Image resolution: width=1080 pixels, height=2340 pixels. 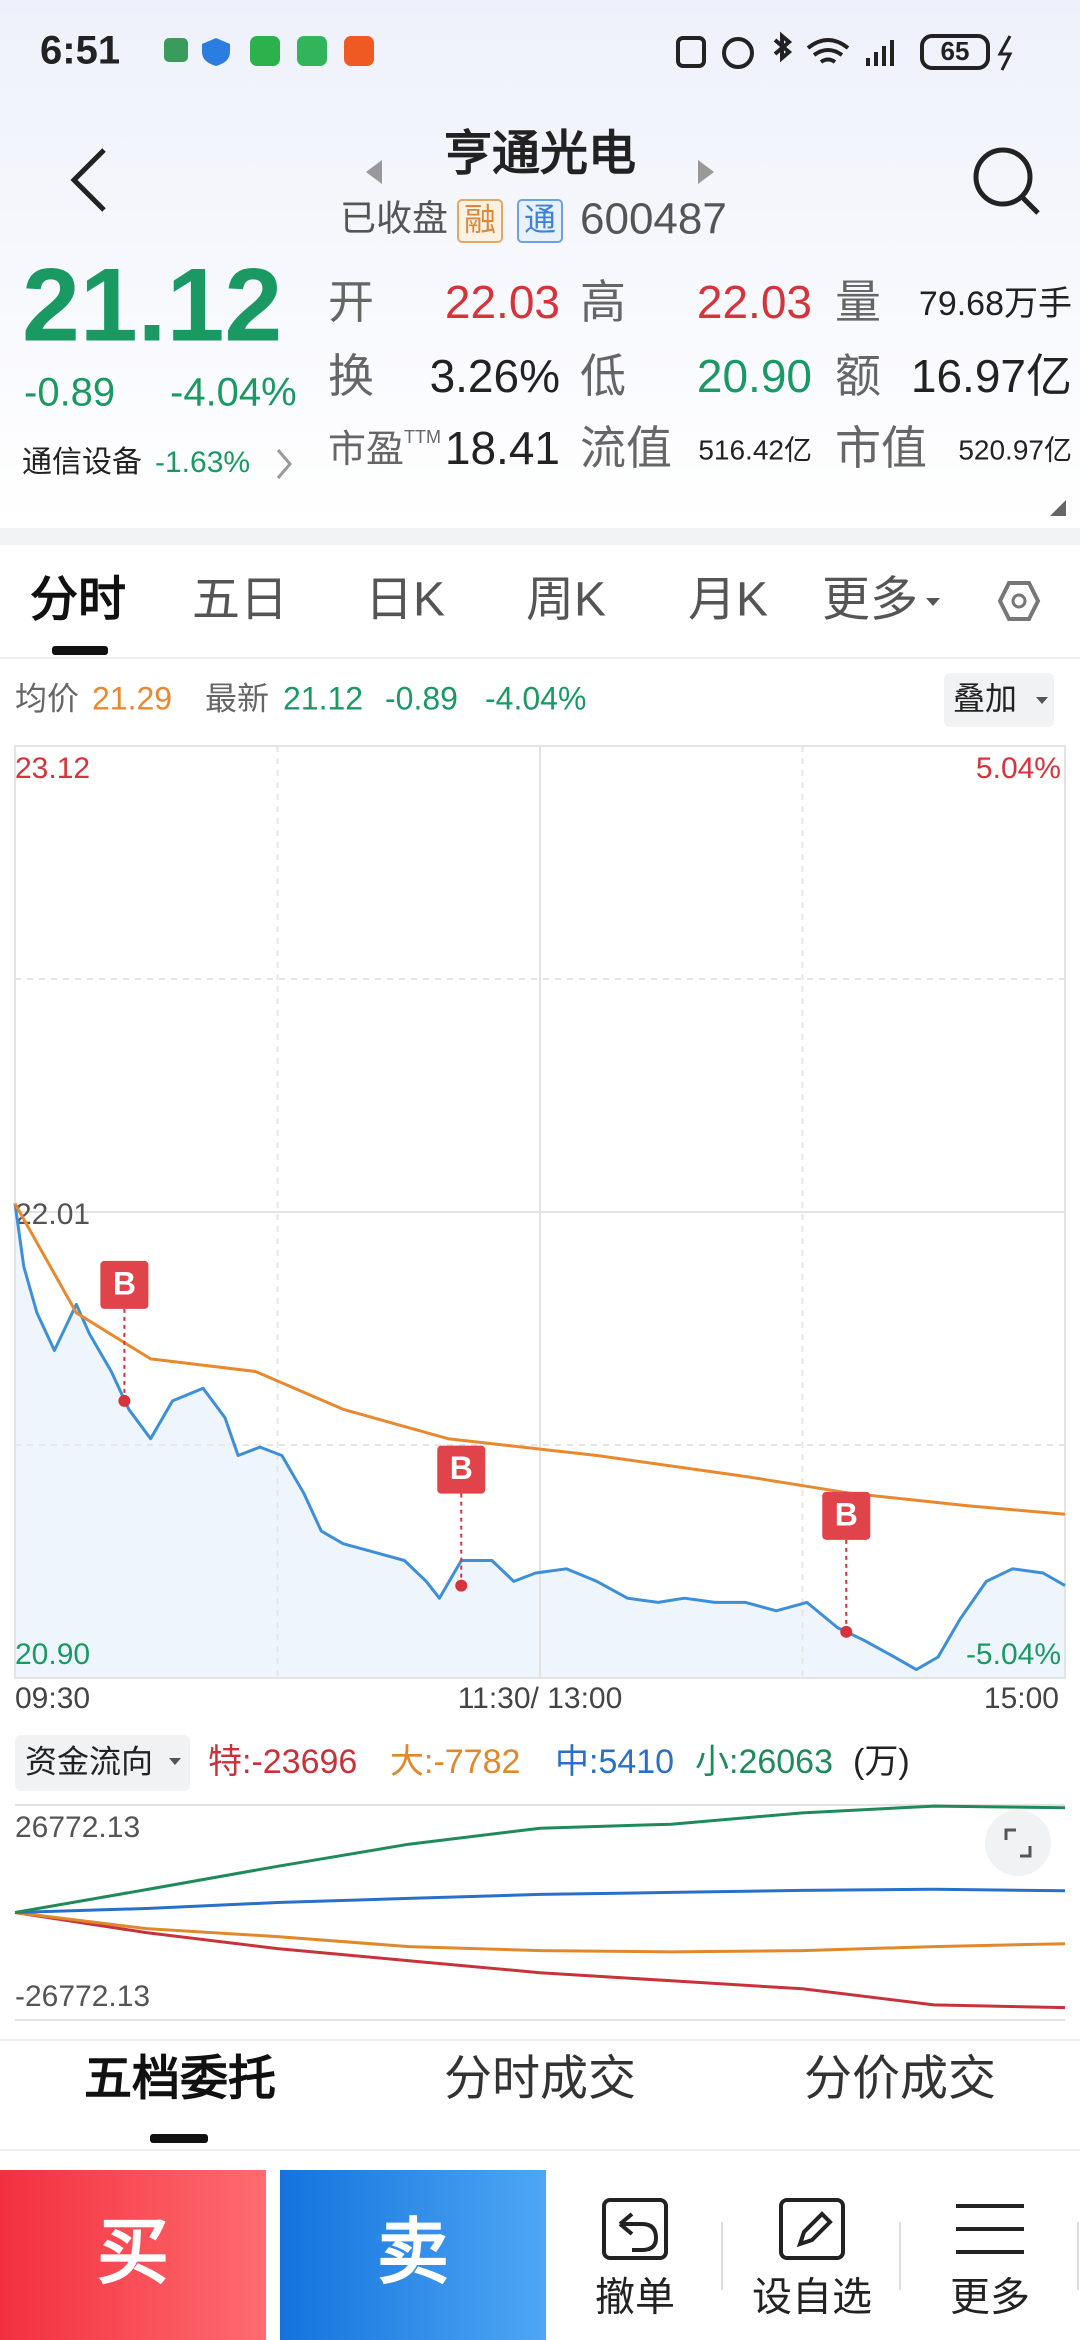 I want to click on latest-value: 21.12, so click(x=323, y=698).